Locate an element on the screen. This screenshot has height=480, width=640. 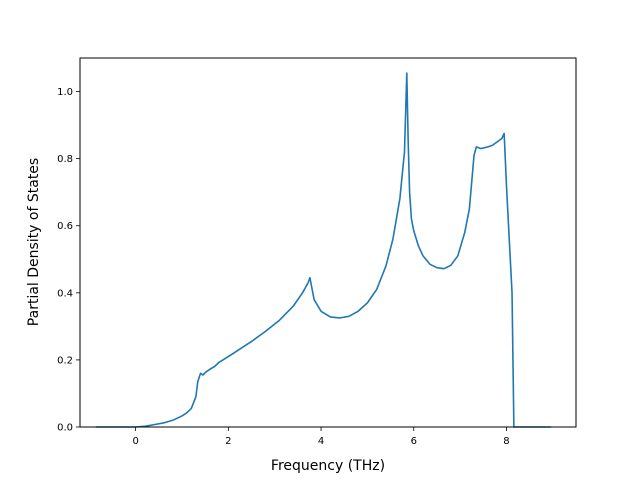
x-tick-label: 2 is located at coordinates (228, 441).